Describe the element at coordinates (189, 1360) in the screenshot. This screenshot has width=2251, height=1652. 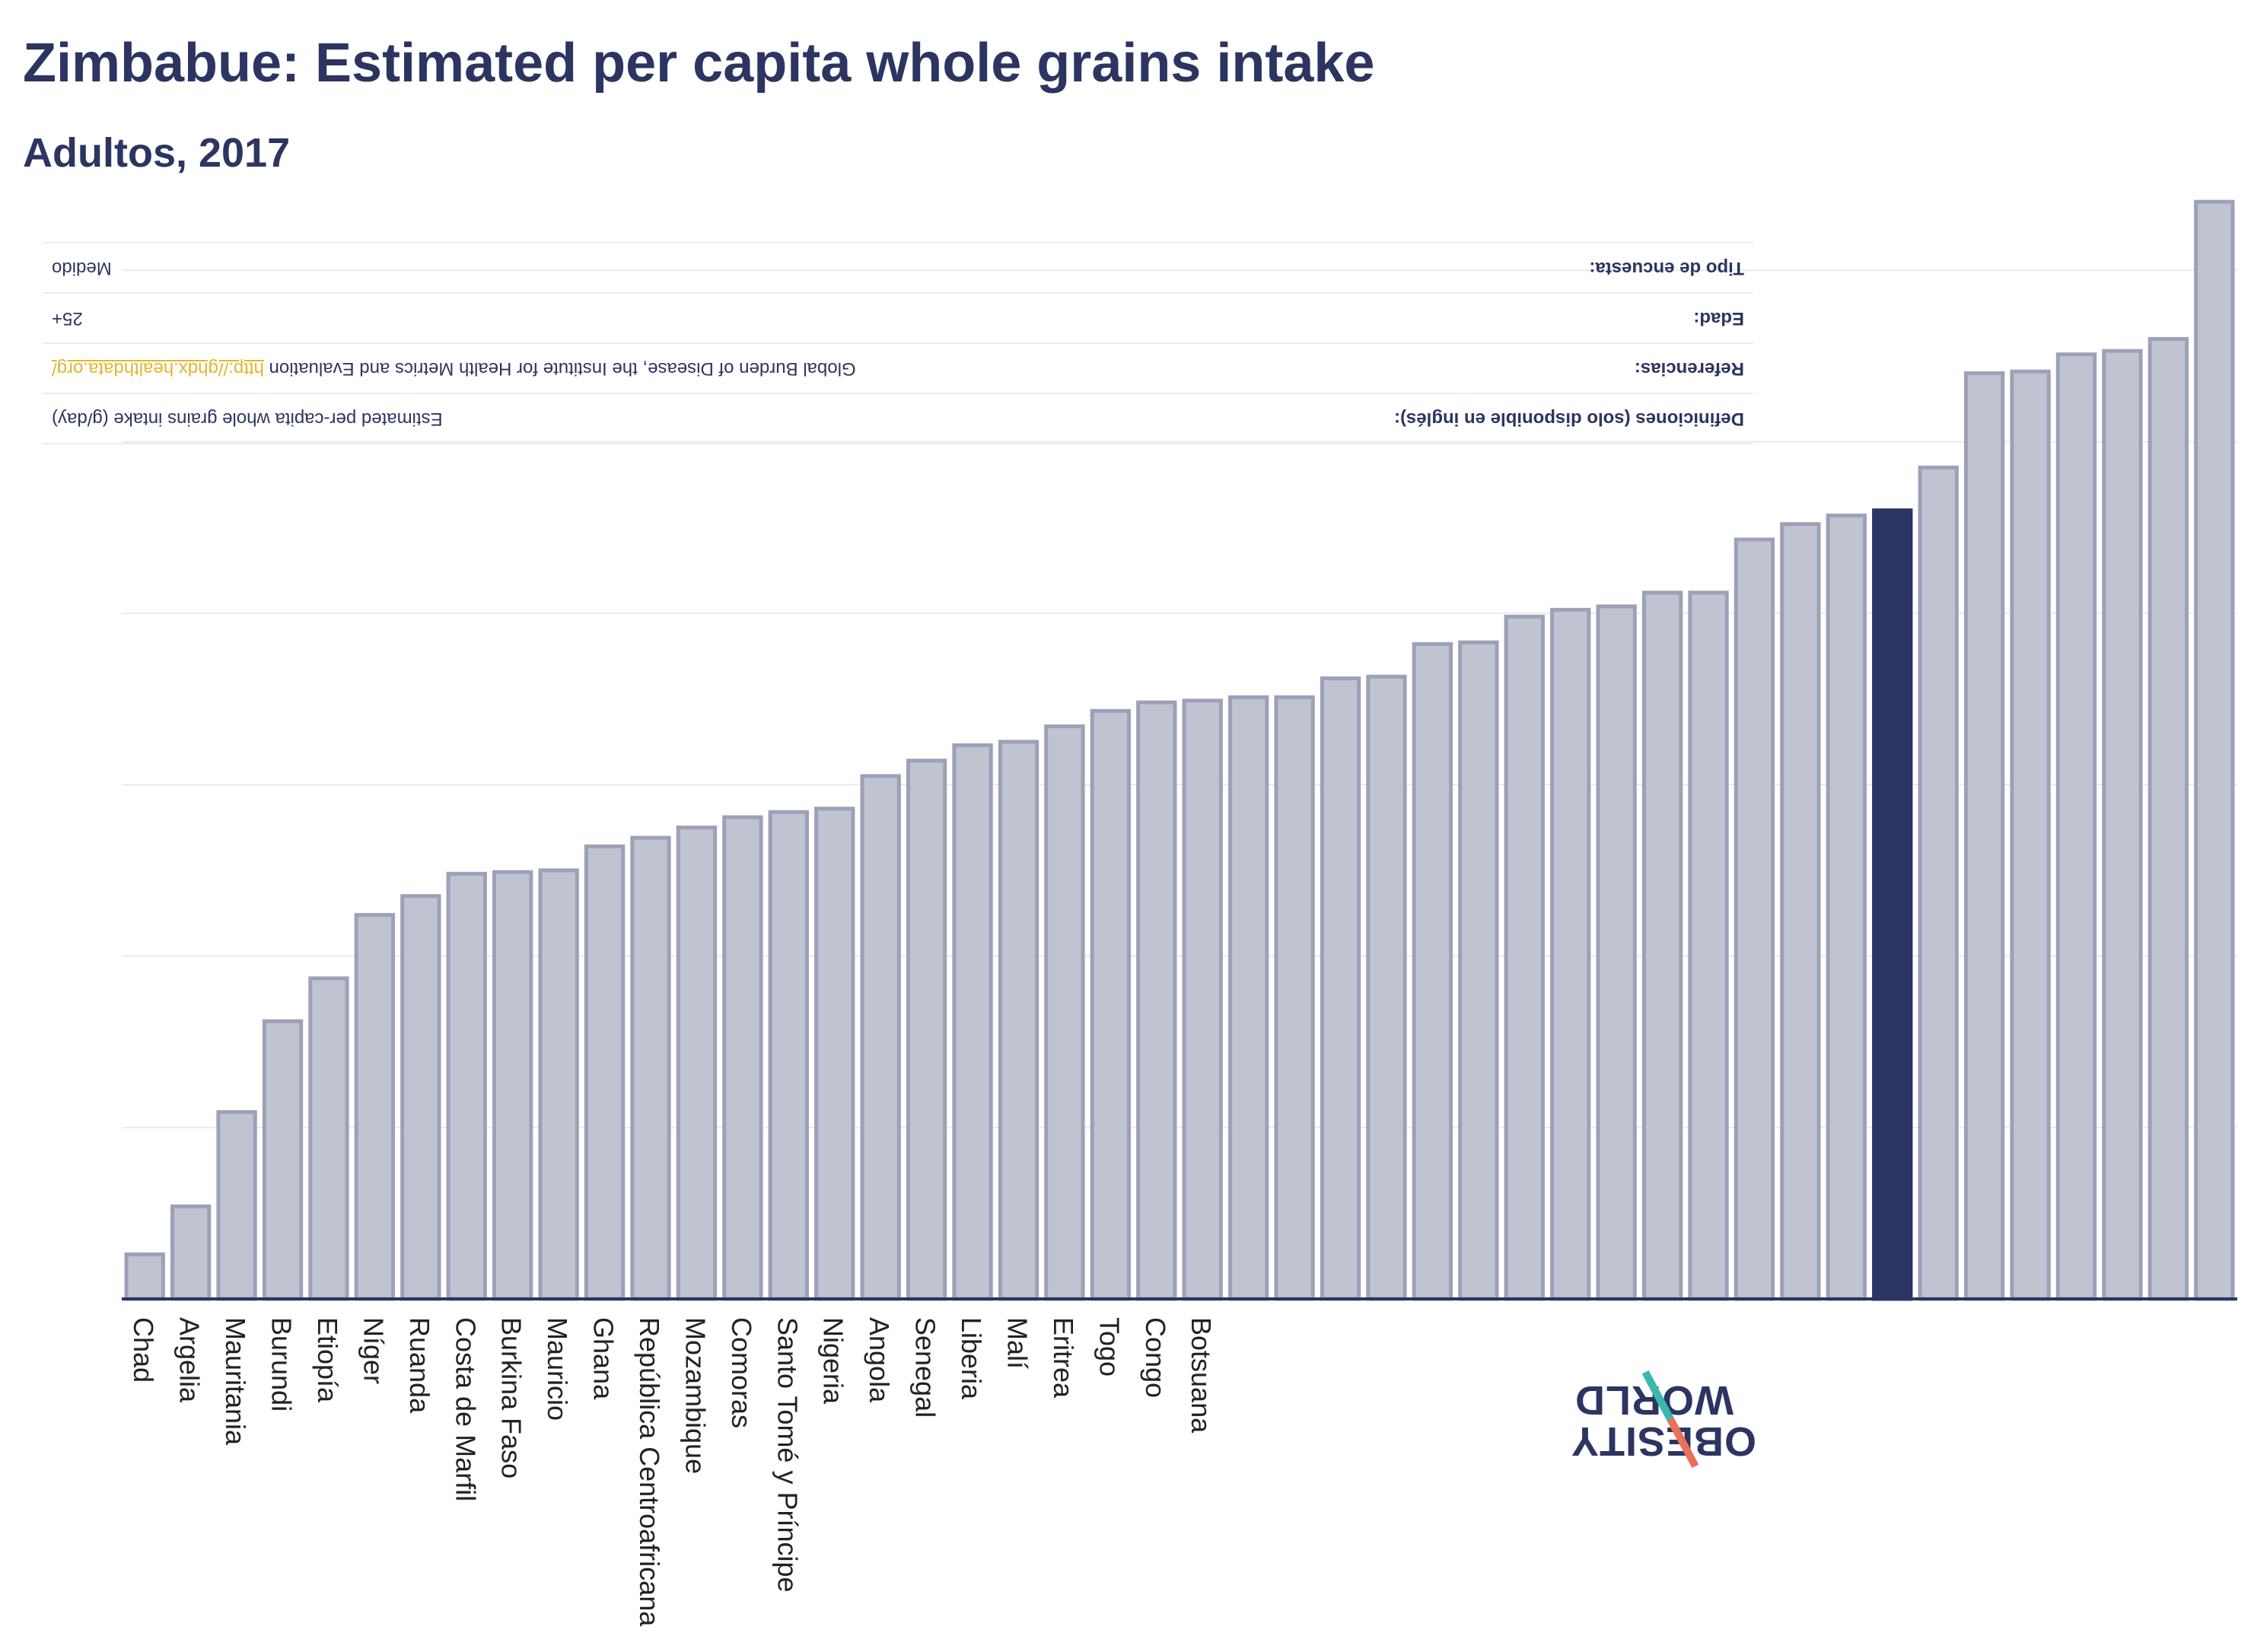
I see `x-tick-label-1: Argelia` at that location.